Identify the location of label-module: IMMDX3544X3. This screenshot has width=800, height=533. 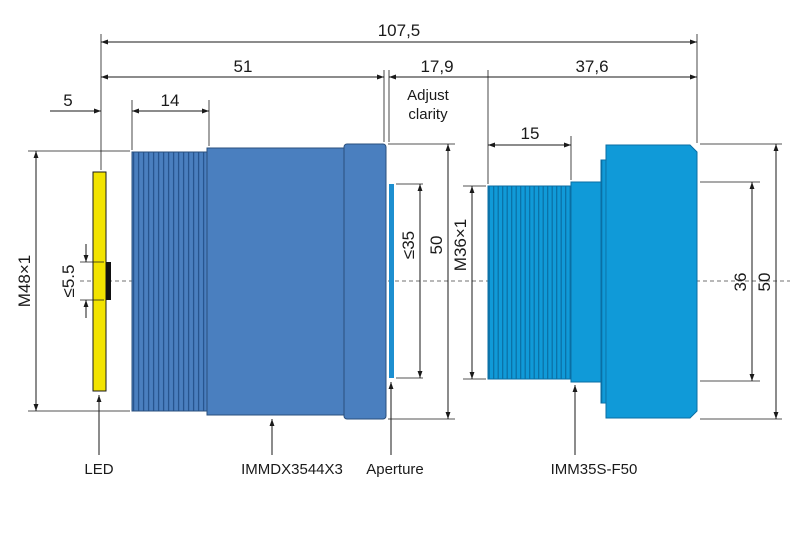
(292, 469).